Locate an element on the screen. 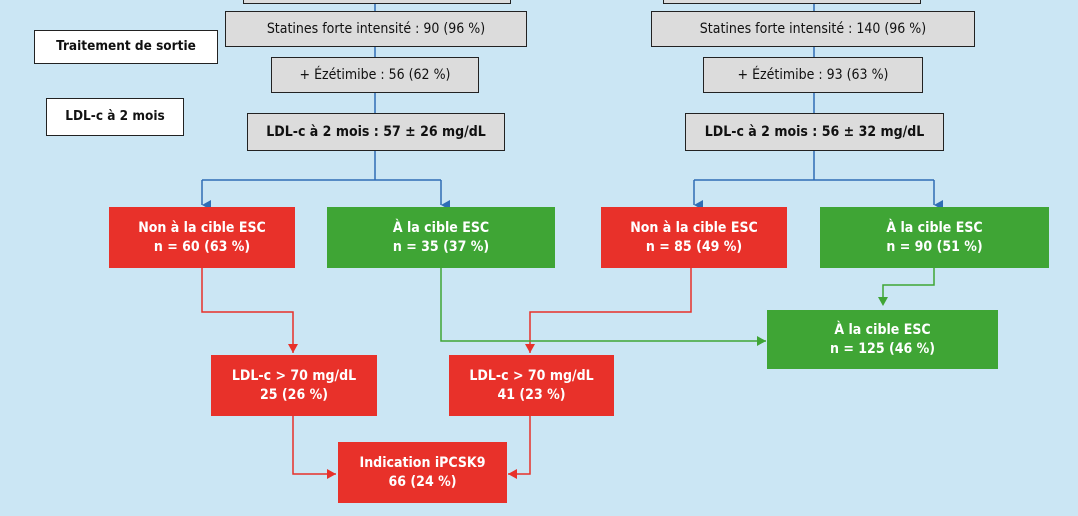  left-ldl-over-70-box: LDL-c > 70 mg/dL 25 (26 %) is located at coordinates (294, 385).